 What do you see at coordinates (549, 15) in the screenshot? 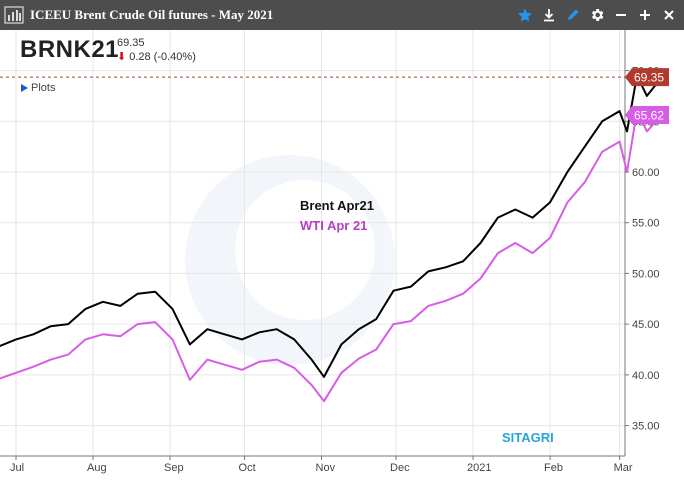
I see `download-icon` at bounding box center [549, 15].